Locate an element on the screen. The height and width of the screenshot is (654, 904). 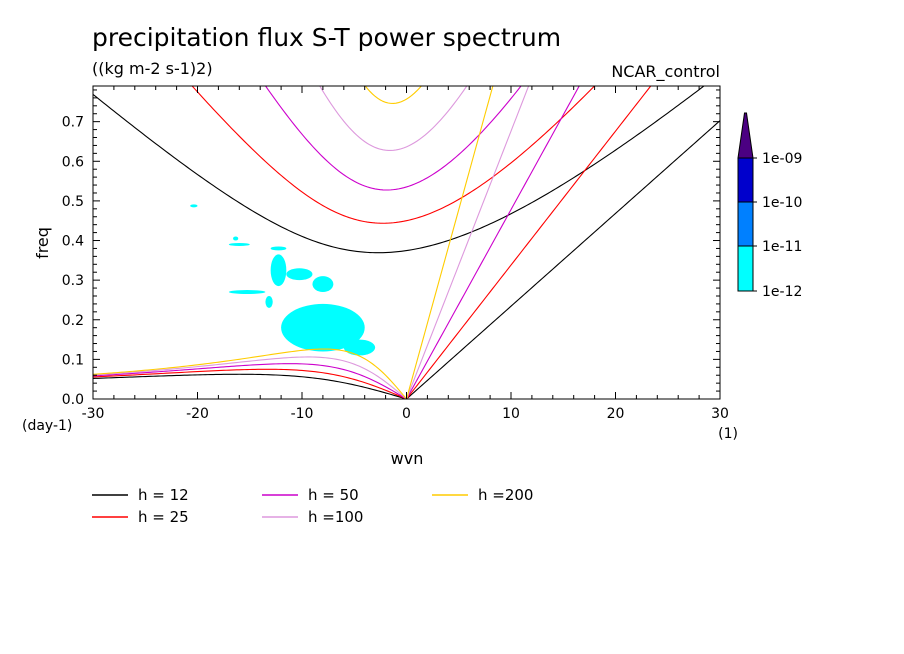
x-unit-label: (1) is located at coordinates (728, 434).